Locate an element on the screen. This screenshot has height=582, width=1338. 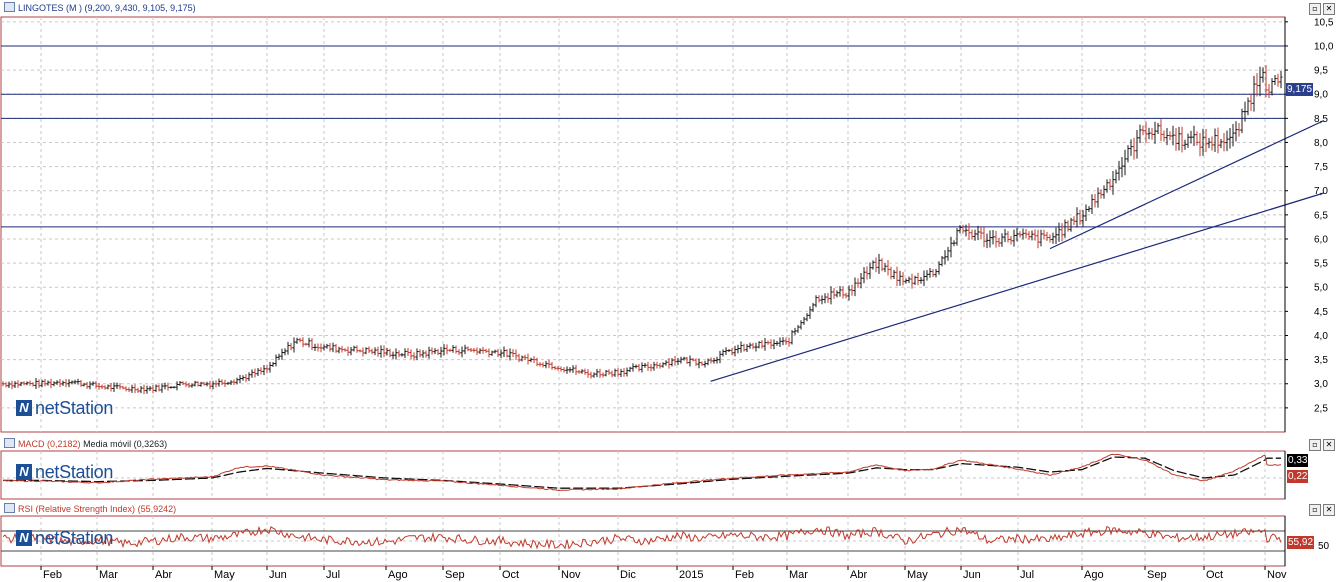
time-tick-label: Sep is located at coordinates (1157, 575).